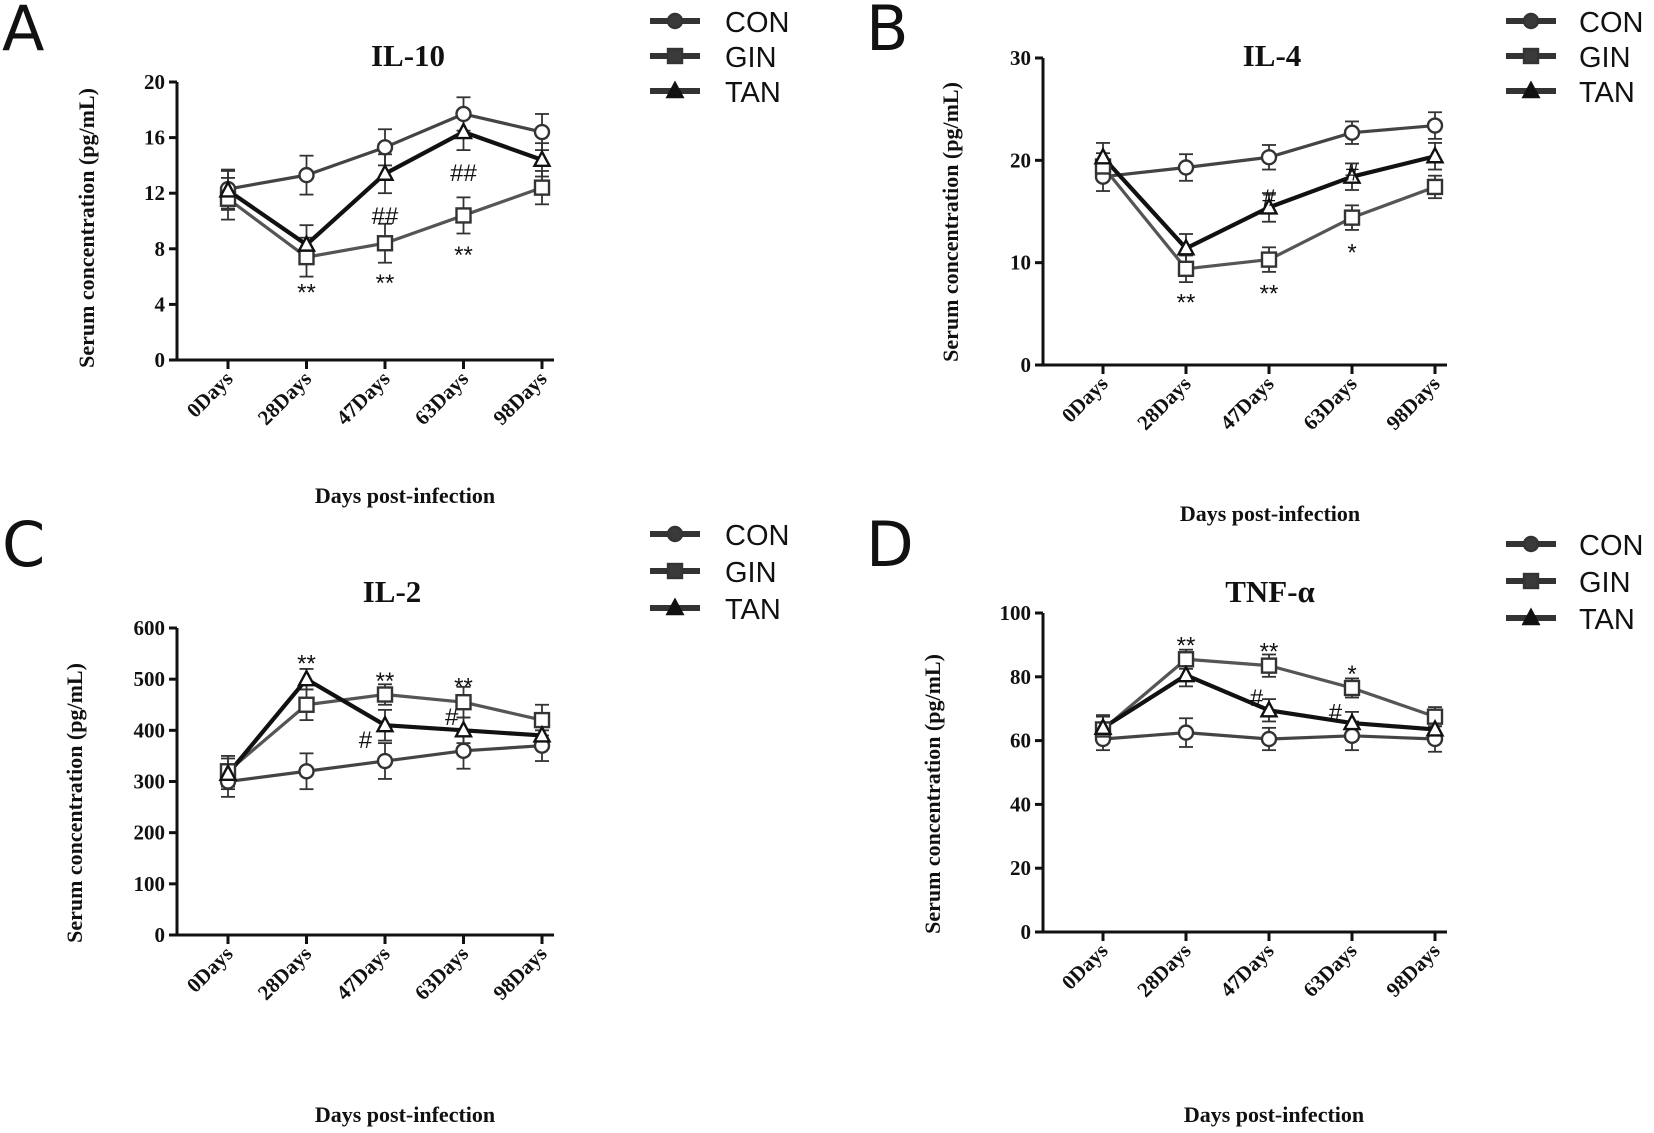  Describe the element at coordinates (160, 935) in the screenshot. I see `y-tick-label-c: 0` at that location.